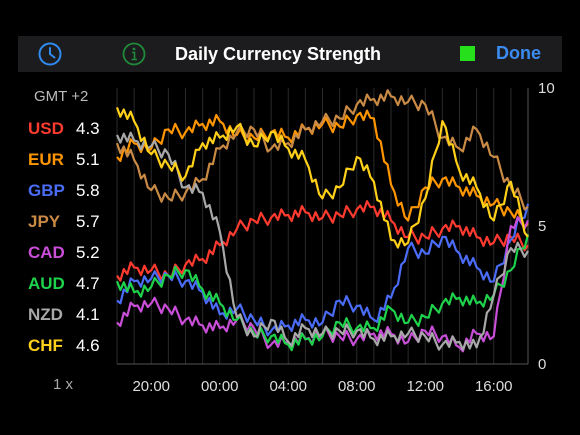 The width and height of the screenshot is (580, 435). I want to click on legend-row-usd: USD 4.3, so click(71, 134).